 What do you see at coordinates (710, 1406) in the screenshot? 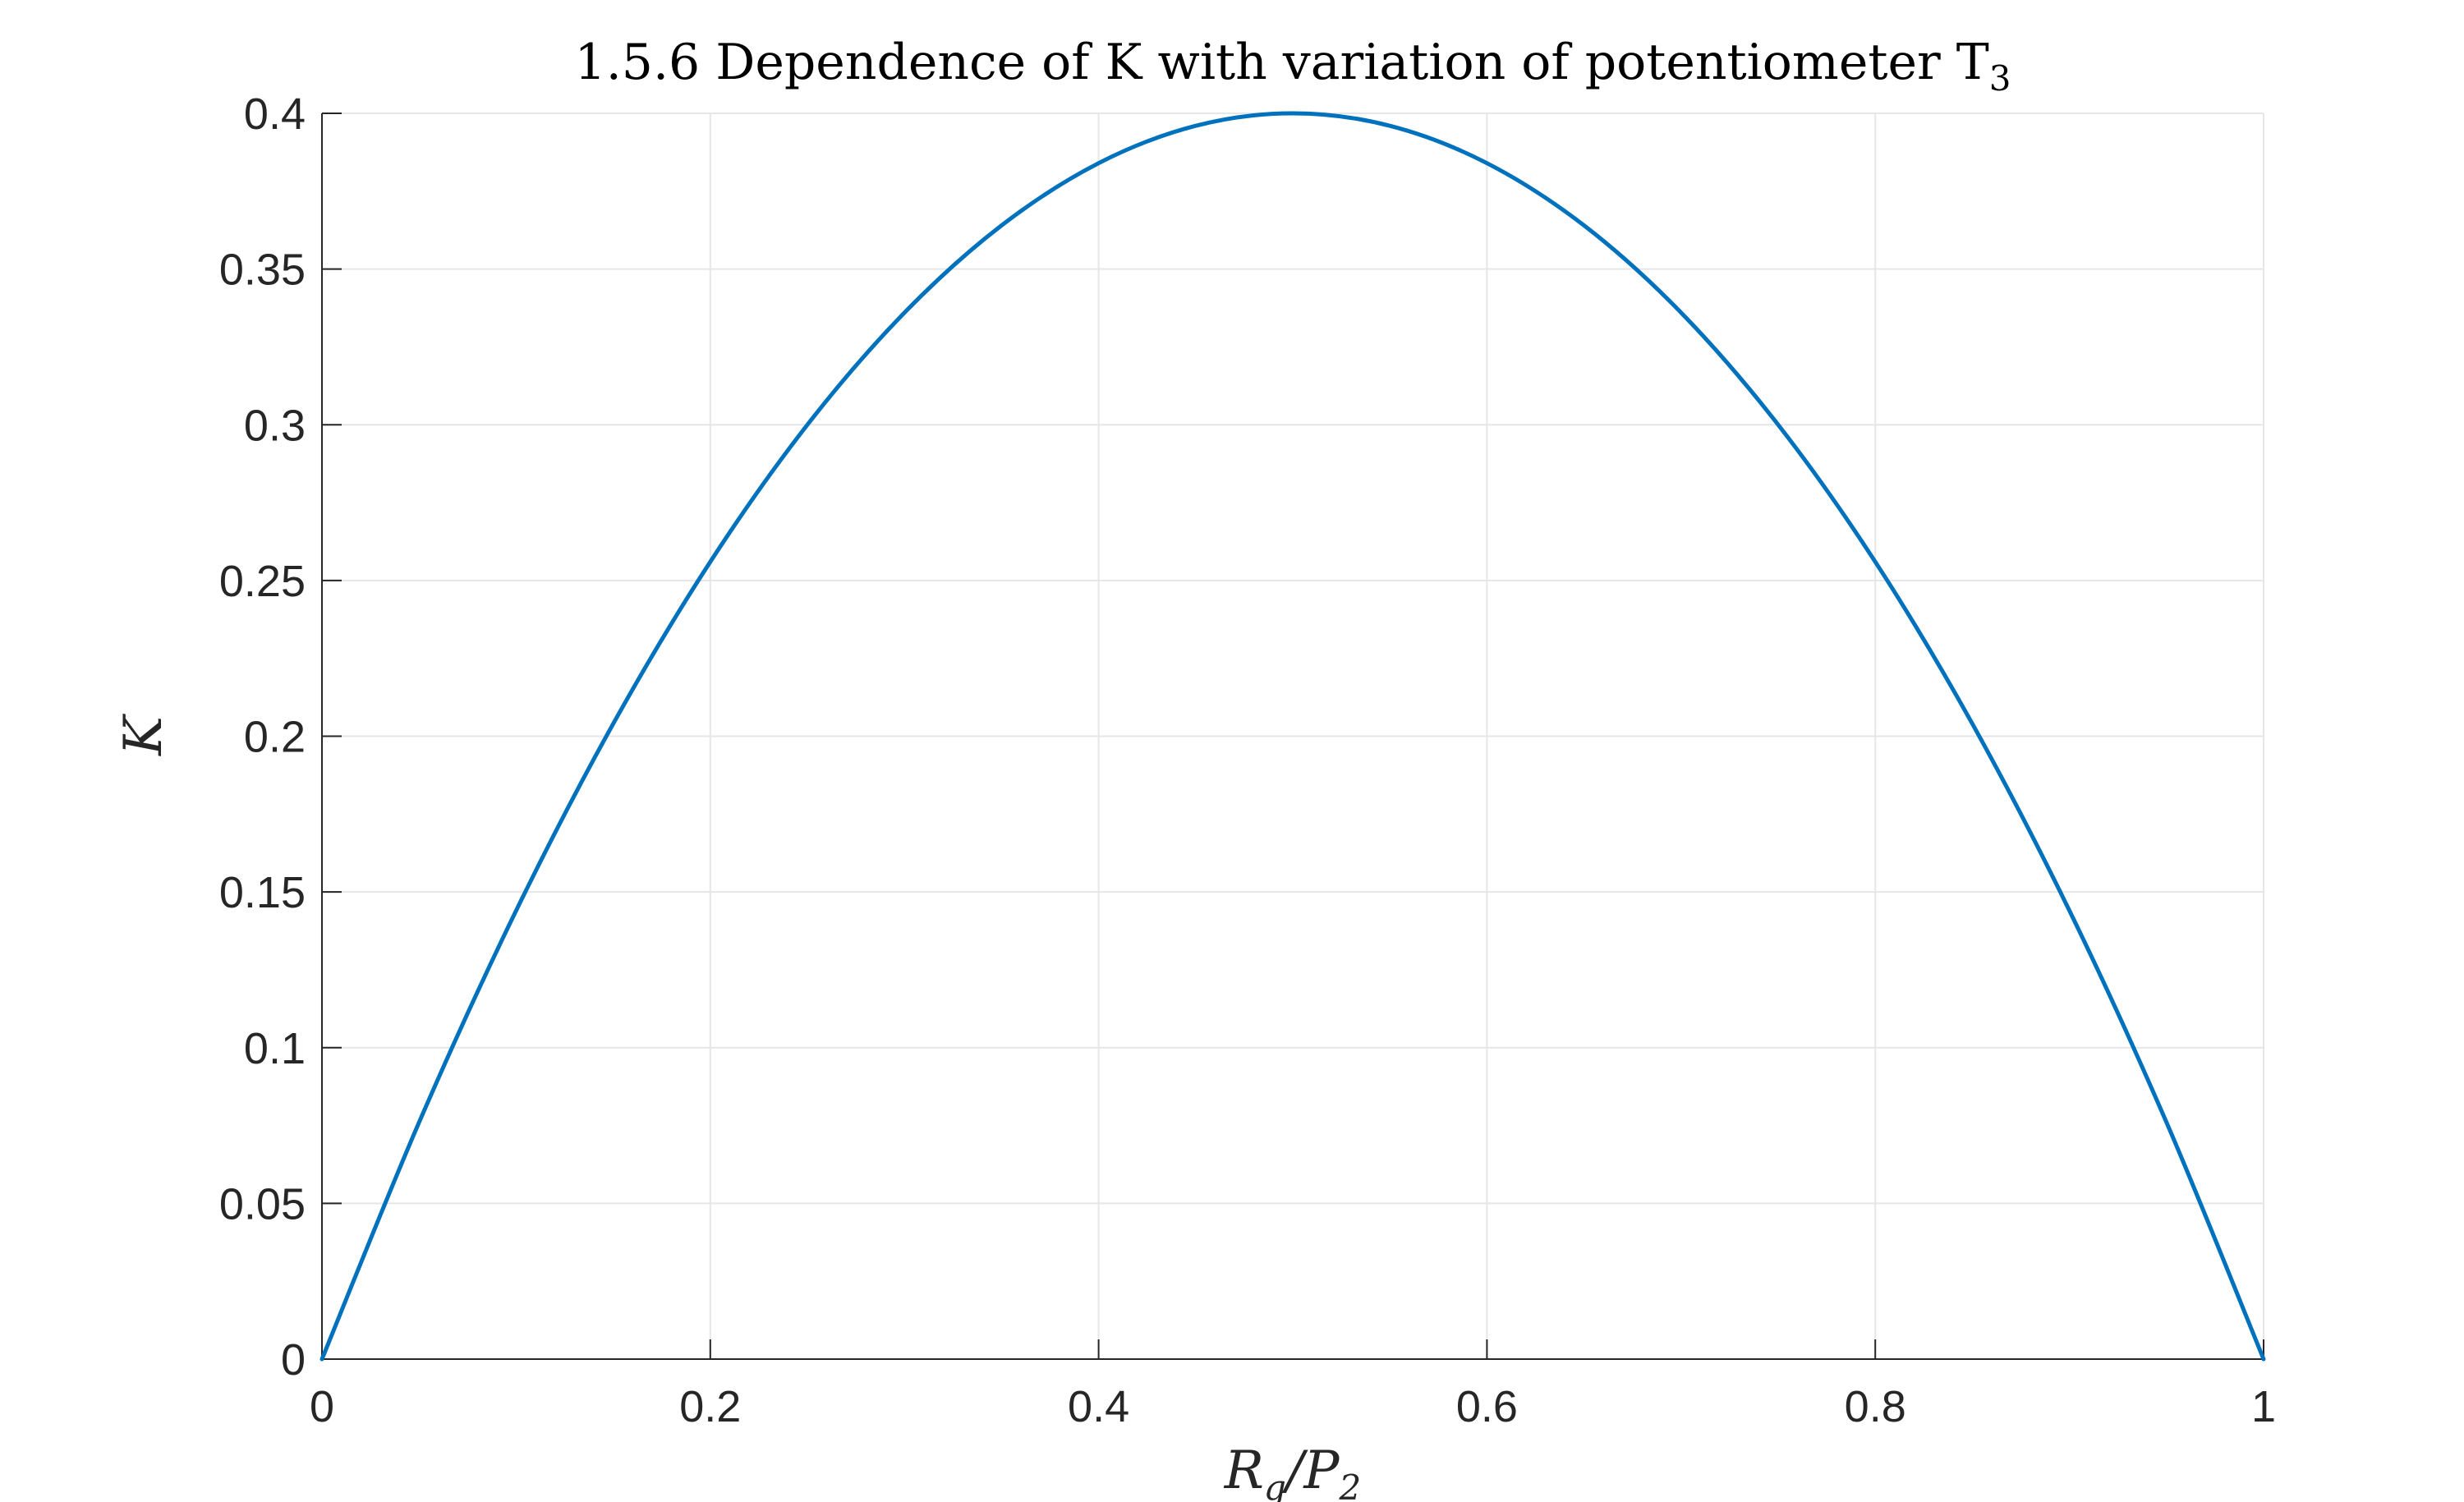
I see `x-tick-label-1: 0.2` at bounding box center [710, 1406].